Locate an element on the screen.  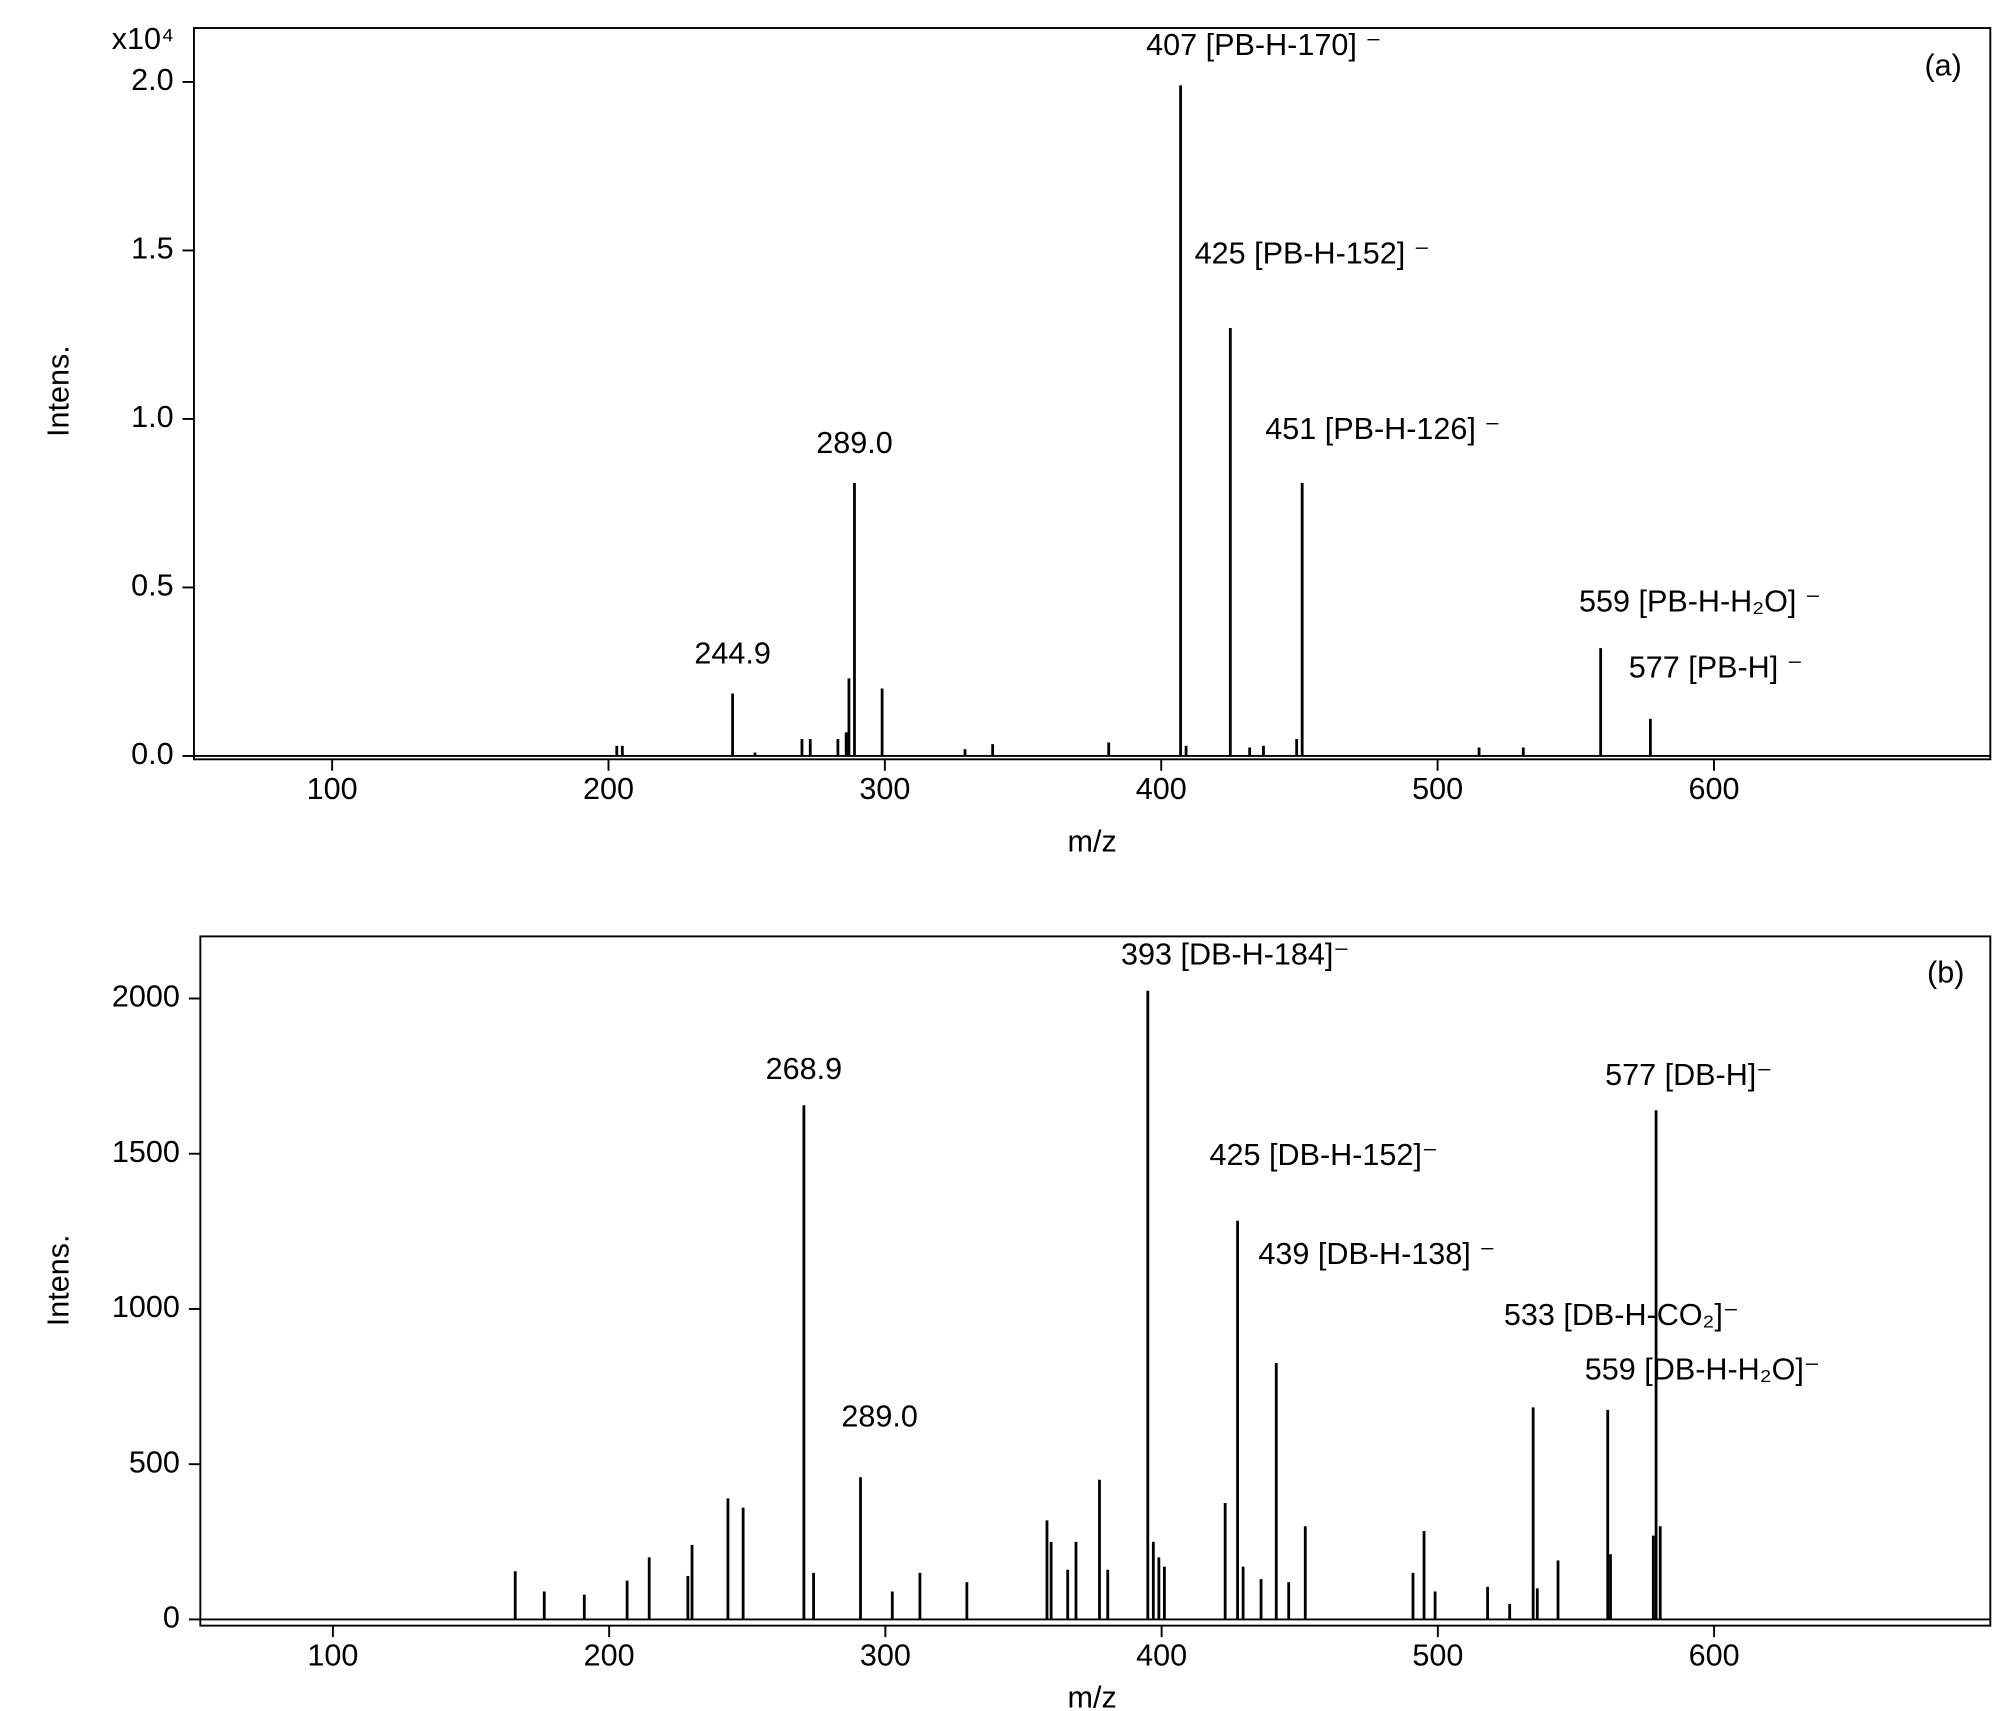
y-tick-label: 1.0 is located at coordinates (152, 417).